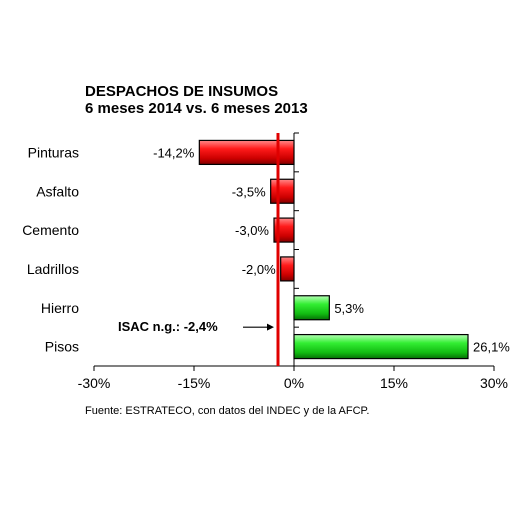 This screenshot has width=530, height=530. Describe the element at coordinates (394, 383) in the screenshot. I see `x-tick-label: 15%` at that location.